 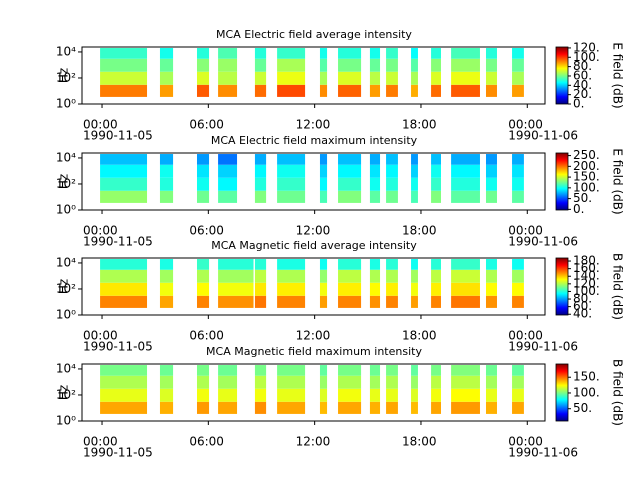 I want to click on colorbar-tick-label: 40., so click(x=582, y=314).